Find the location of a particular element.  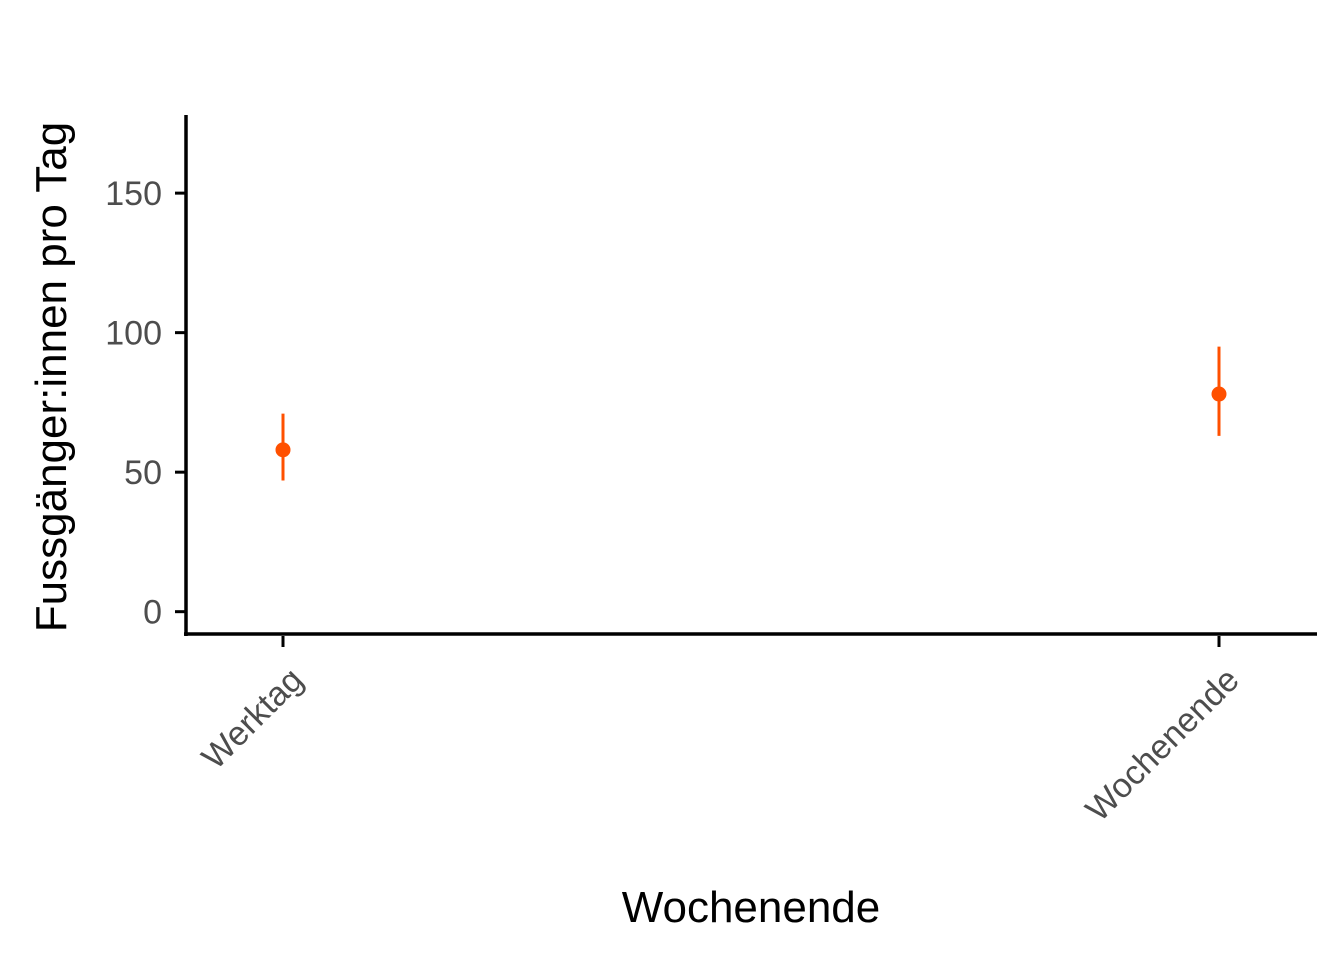

y-tick-label: 0 is located at coordinates (152, 613).